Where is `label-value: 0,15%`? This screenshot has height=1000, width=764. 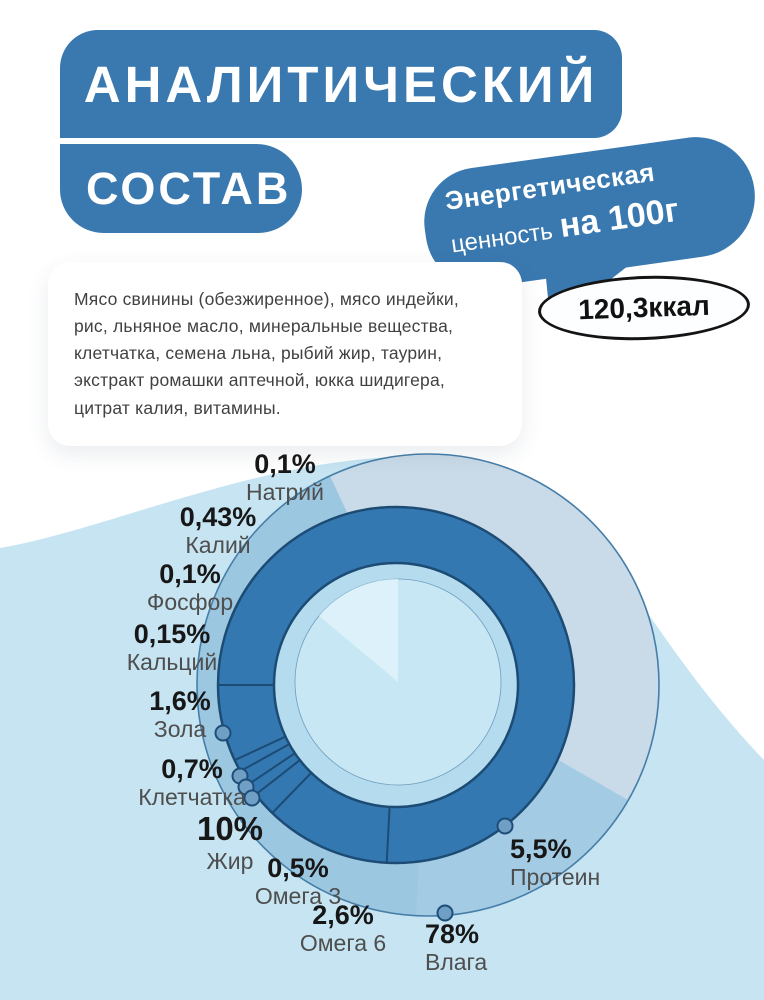
label-value: 0,15% is located at coordinates (172, 634).